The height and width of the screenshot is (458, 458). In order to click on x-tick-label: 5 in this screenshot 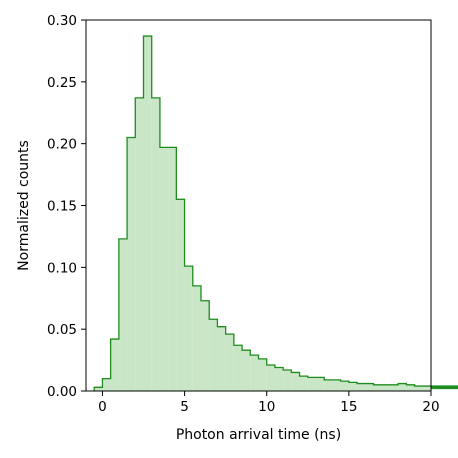, I will do `click(184, 407)`.